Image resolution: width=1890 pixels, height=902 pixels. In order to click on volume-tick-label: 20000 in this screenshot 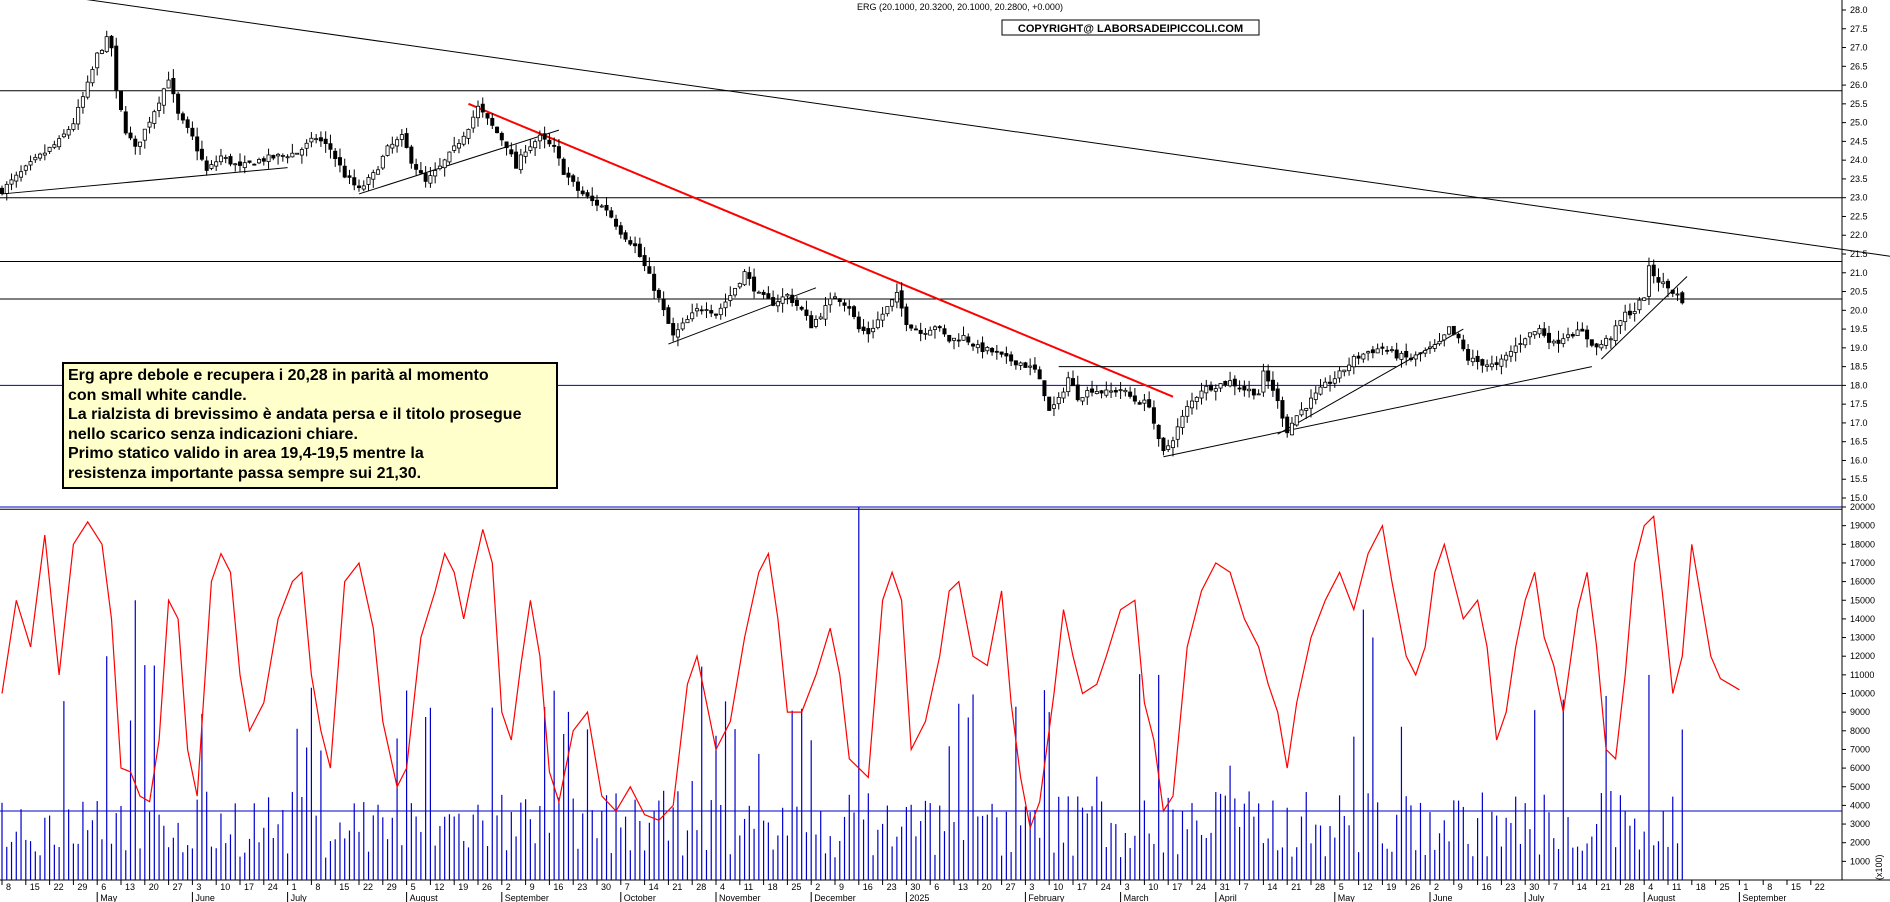, I will do `click(1862, 507)`.